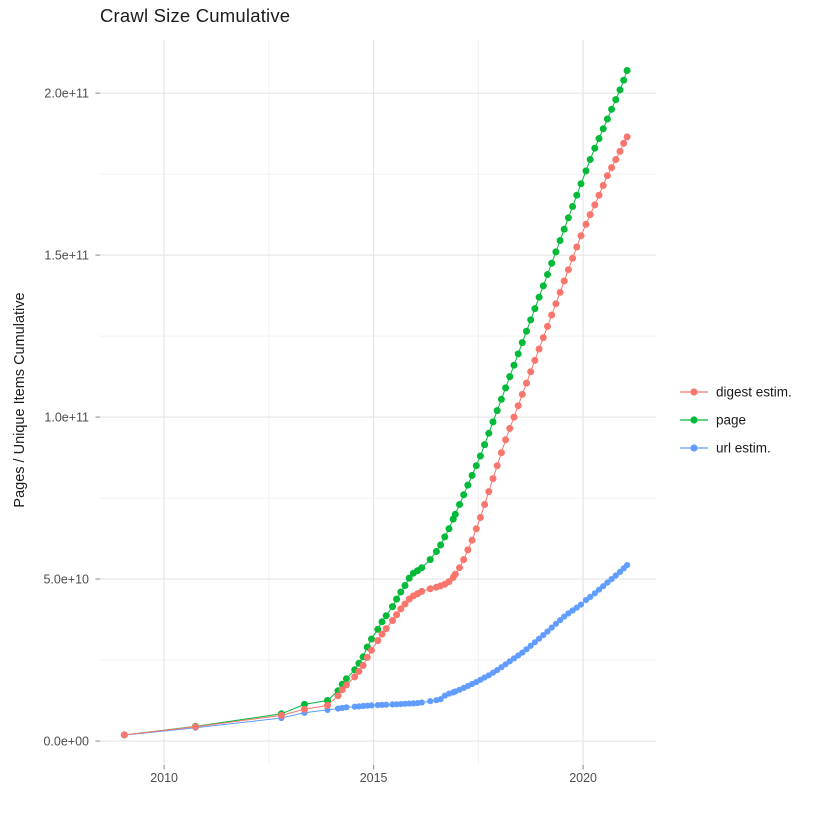 Image resolution: width=826 pixels, height=827 pixels. I want to click on y-tick-label: 2.0e+11, so click(66, 93).